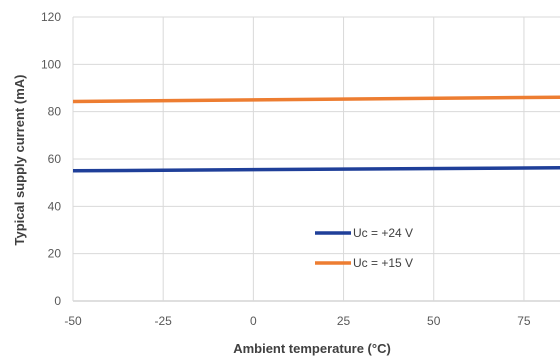 Image resolution: width=560 pixels, height=362 pixels. What do you see at coordinates (73, 321) in the screenshot?
I see `x-tick-label: -50` at bounding box center [73, 321].